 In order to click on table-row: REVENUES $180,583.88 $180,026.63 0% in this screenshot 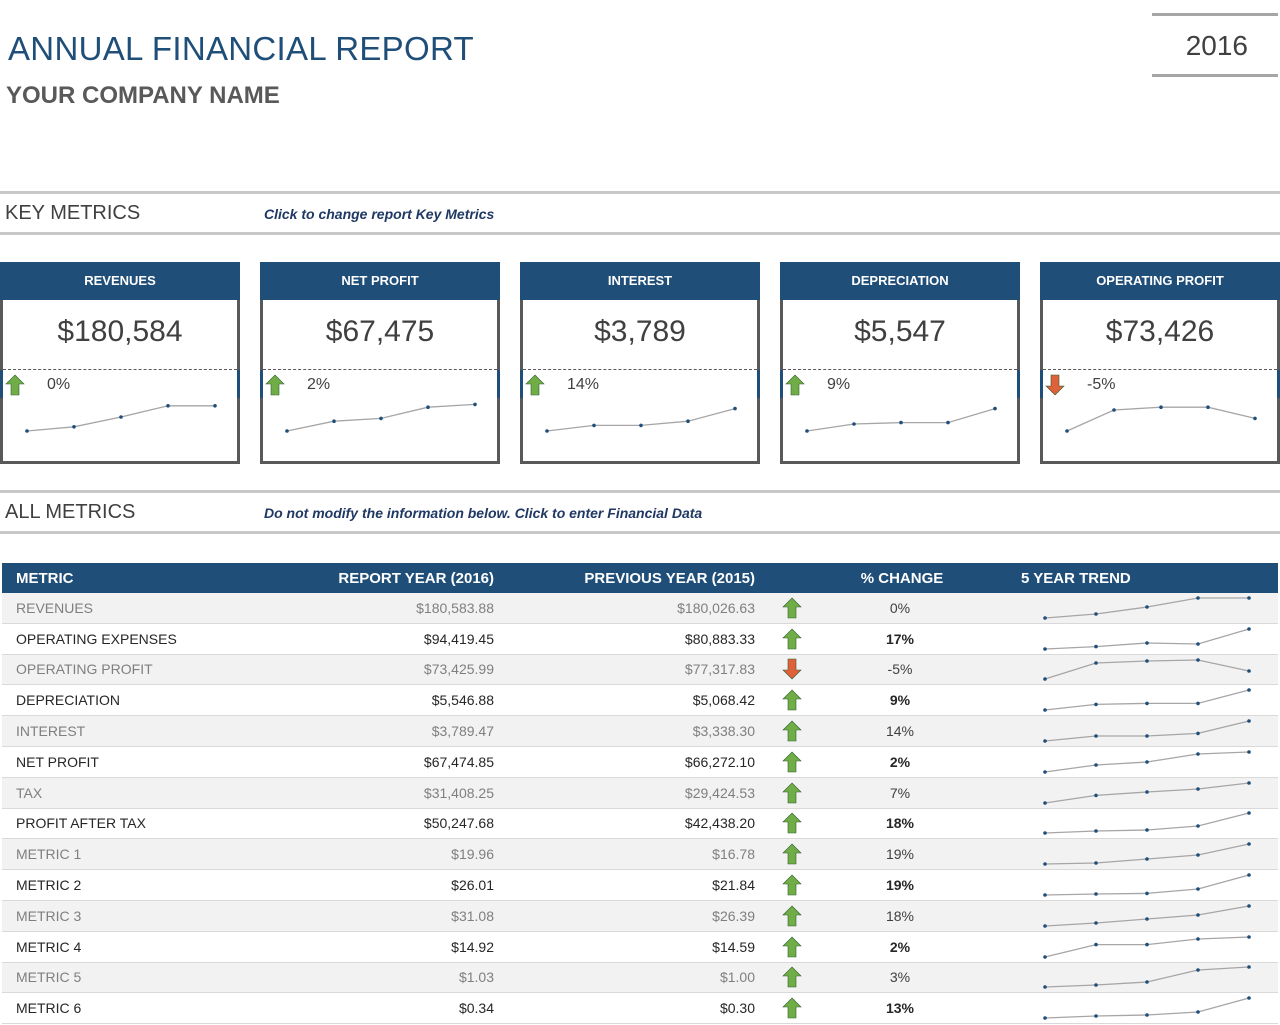, I will do `click(640, 608)`.